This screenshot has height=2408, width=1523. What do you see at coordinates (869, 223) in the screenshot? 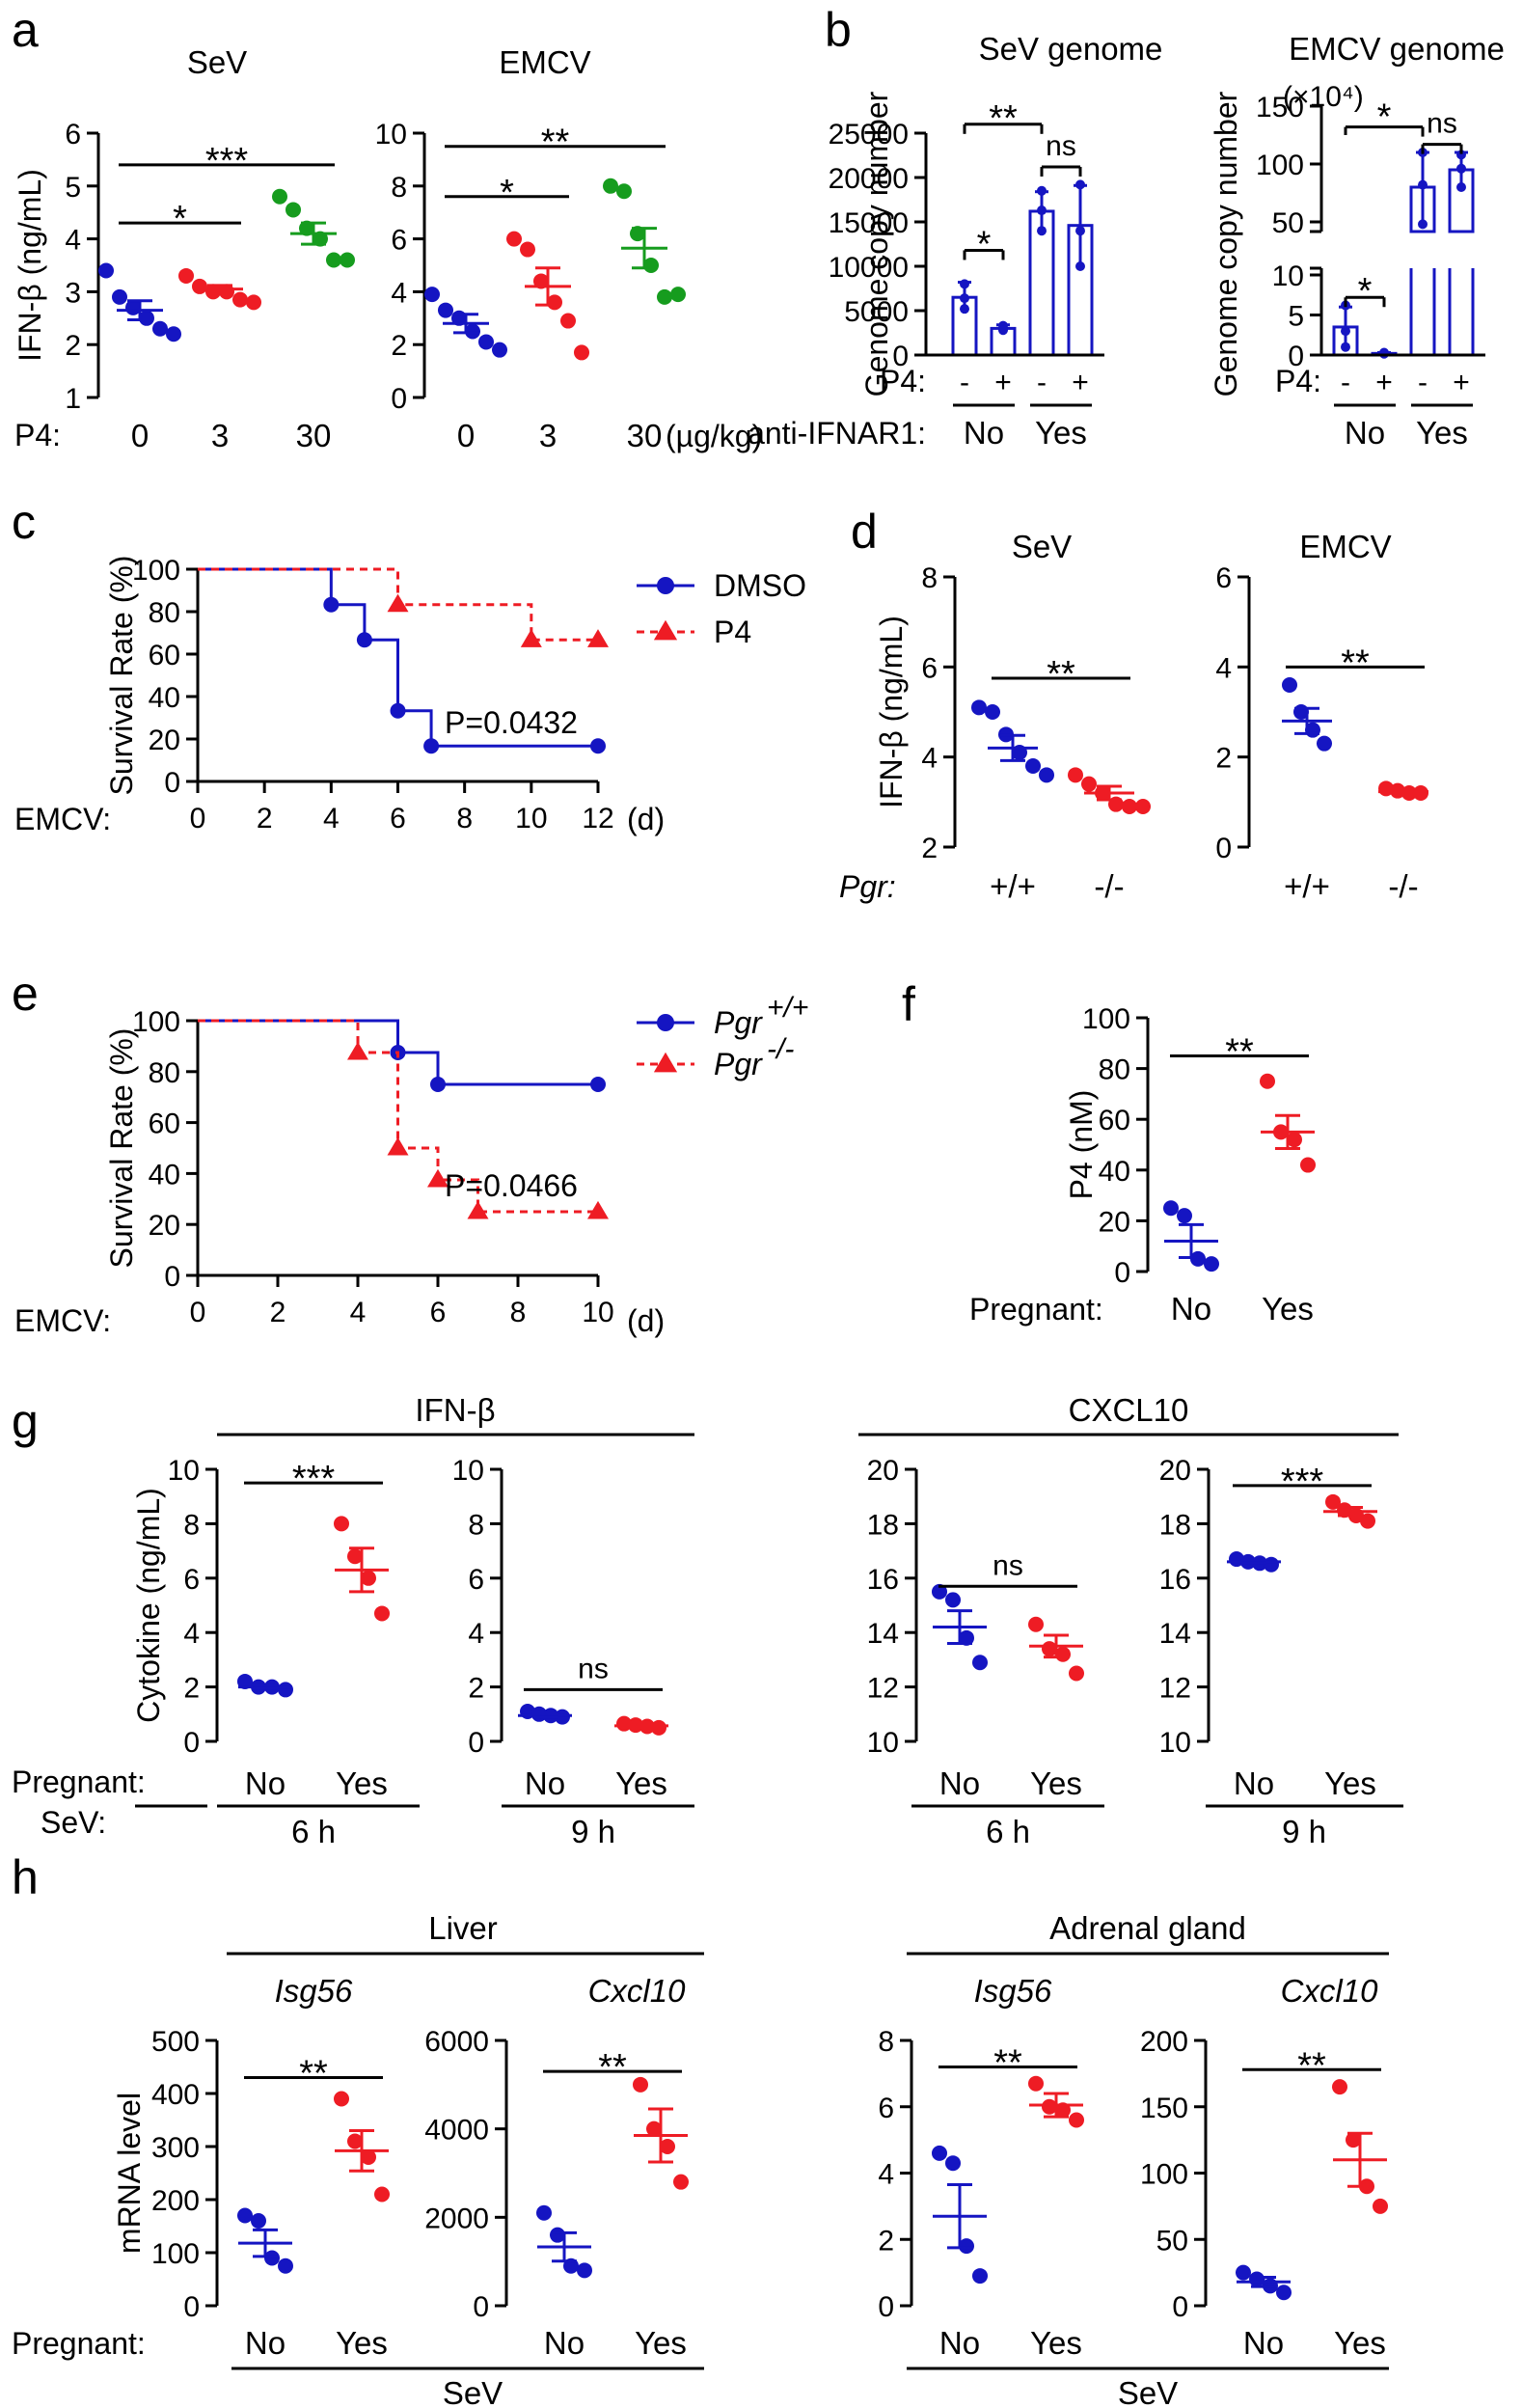
I see `plot-b1-y-tick-label: 15000` at bounding box center [869, 223].